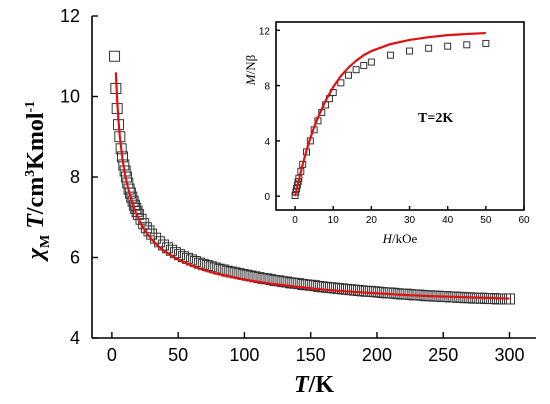 This screenshot has width=550, height=404. I want to click on inset-x-tick-label: 20, so click(372, 220).